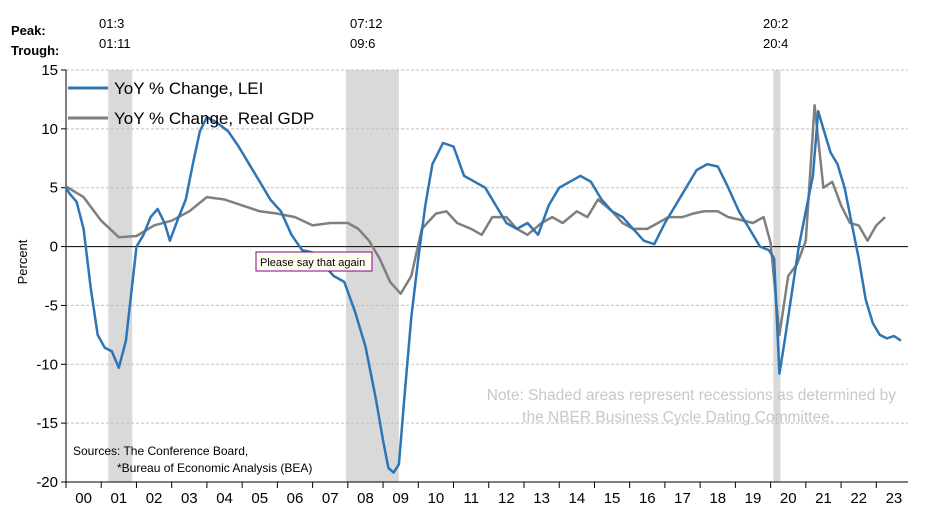  Describe the element at coordinates (115, 43) in the screenshot. I see `recession-1-trough: 01:11` at that location.